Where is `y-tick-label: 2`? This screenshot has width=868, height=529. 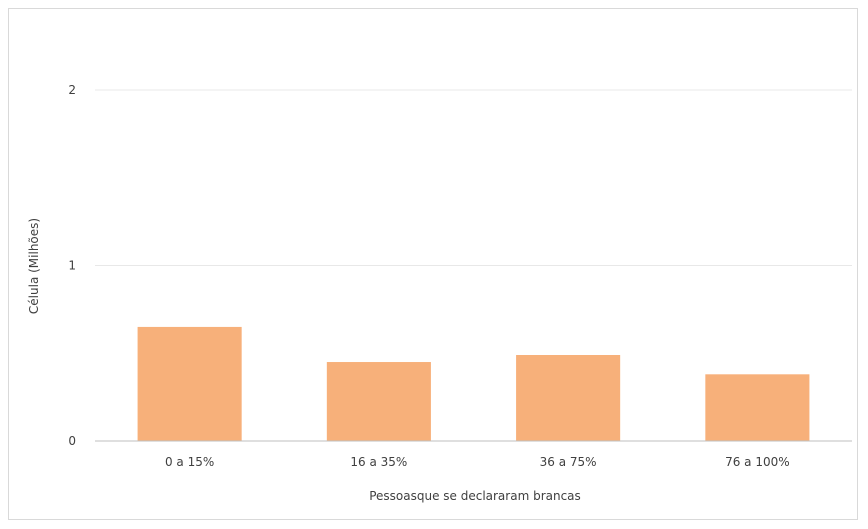 y-tick-label: 2 is located at coordinates (72, 90).